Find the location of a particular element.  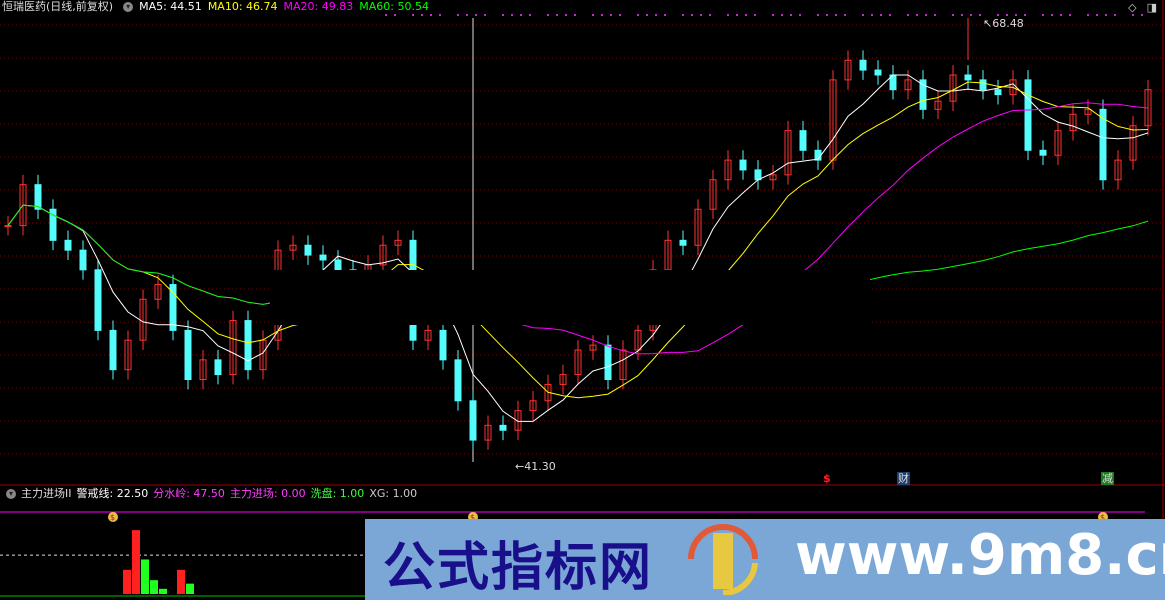

divide-value: 分水岭: 47.50 is located at coordinates (189, 493).